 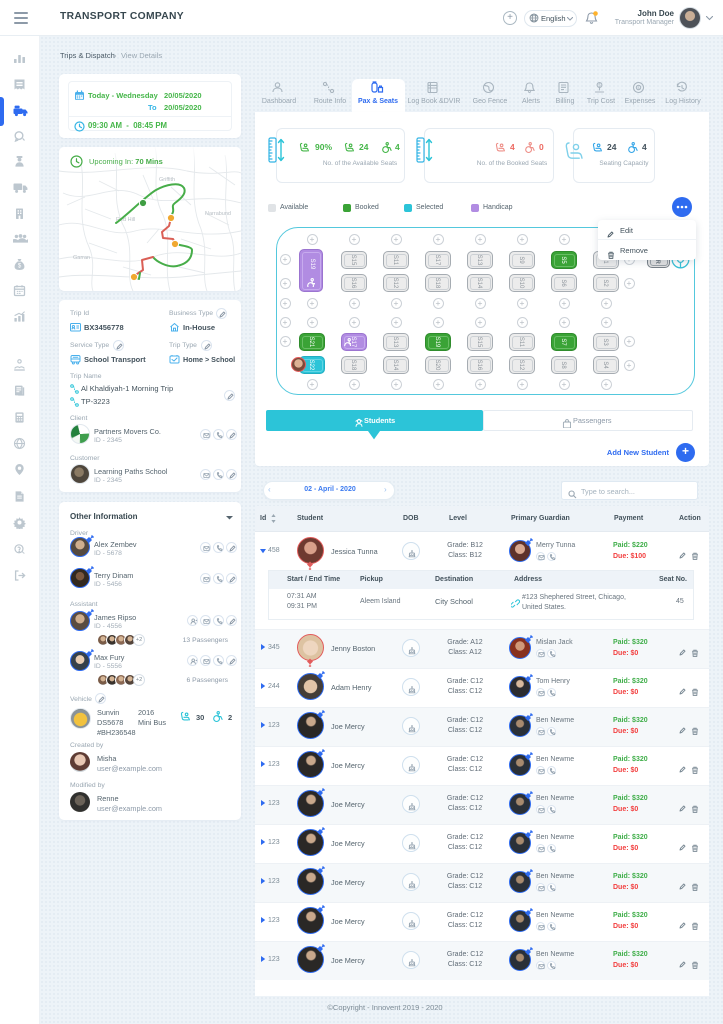 What do you see at coordinates (81, 258) in the screenshot?
I see `svg-text: Garran` at bounding box center [81, 258].